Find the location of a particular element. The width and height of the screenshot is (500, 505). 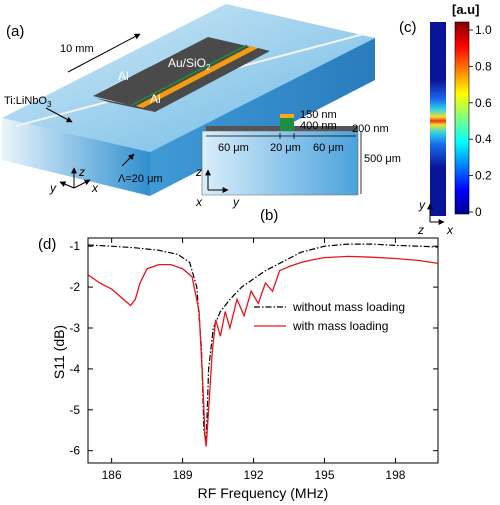

coating-label: Au/SiO2 is located at coordinates (189, 64).